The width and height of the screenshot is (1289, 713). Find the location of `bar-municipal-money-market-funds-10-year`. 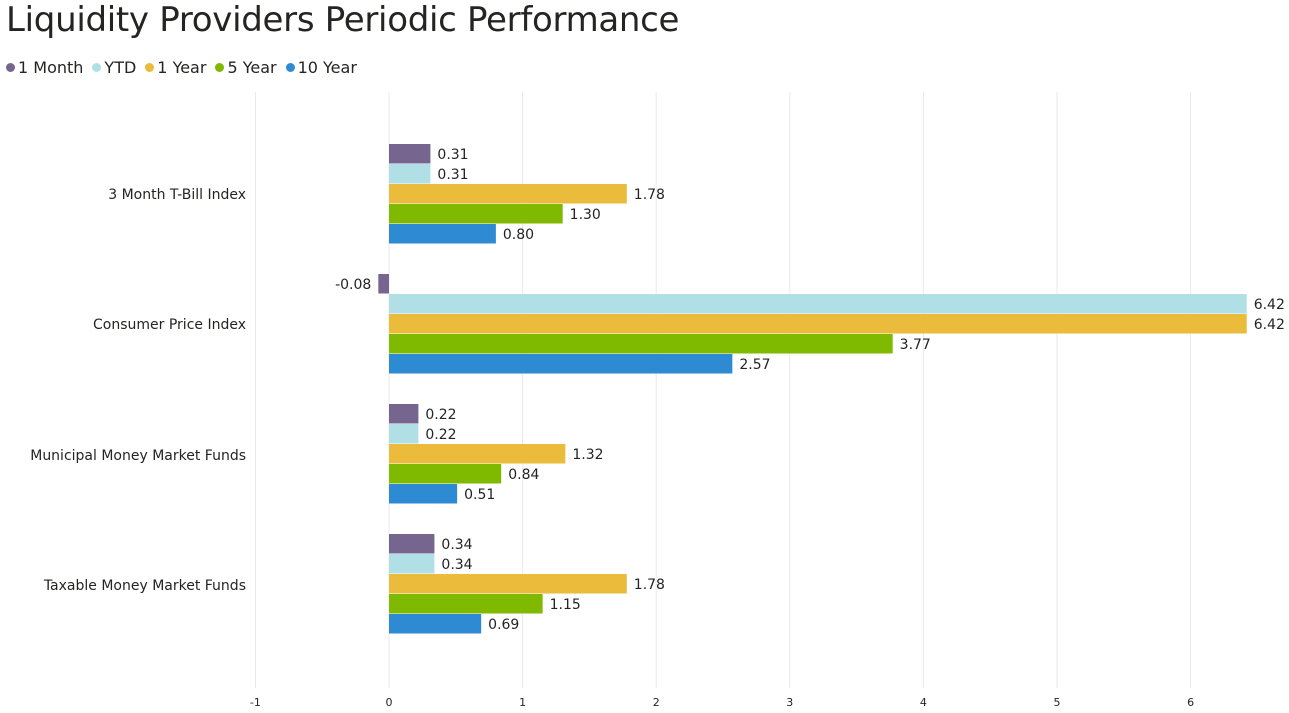

bar-municipal-money-market-funds-10-year is located at coordinates (423, 494).